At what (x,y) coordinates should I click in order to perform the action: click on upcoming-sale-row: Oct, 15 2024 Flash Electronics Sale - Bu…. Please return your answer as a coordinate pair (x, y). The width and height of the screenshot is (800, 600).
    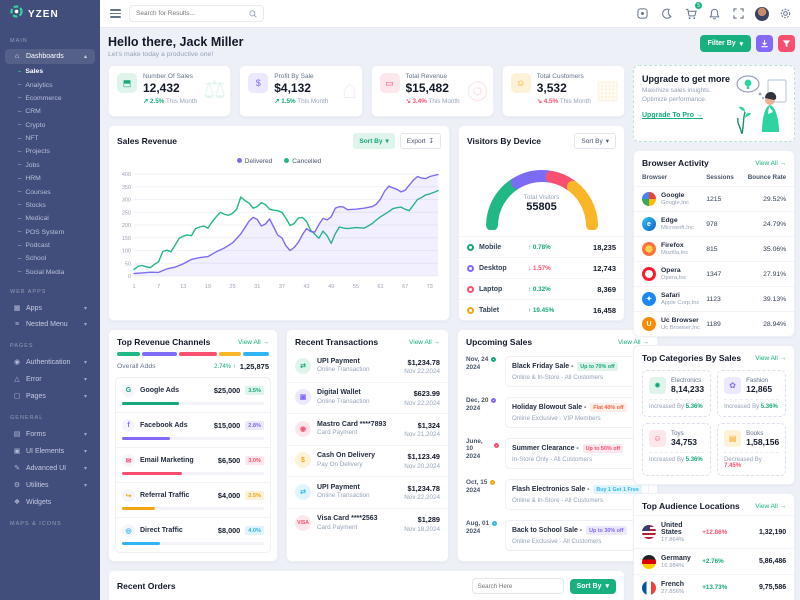
    Looking at the image, I should click on (557, 494).